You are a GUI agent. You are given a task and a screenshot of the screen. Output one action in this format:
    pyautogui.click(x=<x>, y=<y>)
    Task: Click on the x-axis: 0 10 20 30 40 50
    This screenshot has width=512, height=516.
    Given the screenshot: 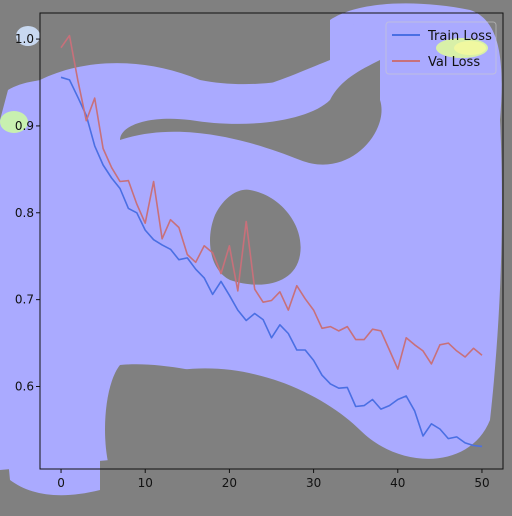 What is the action you would take?
    pyautogui.click(x=273, y=479)
    